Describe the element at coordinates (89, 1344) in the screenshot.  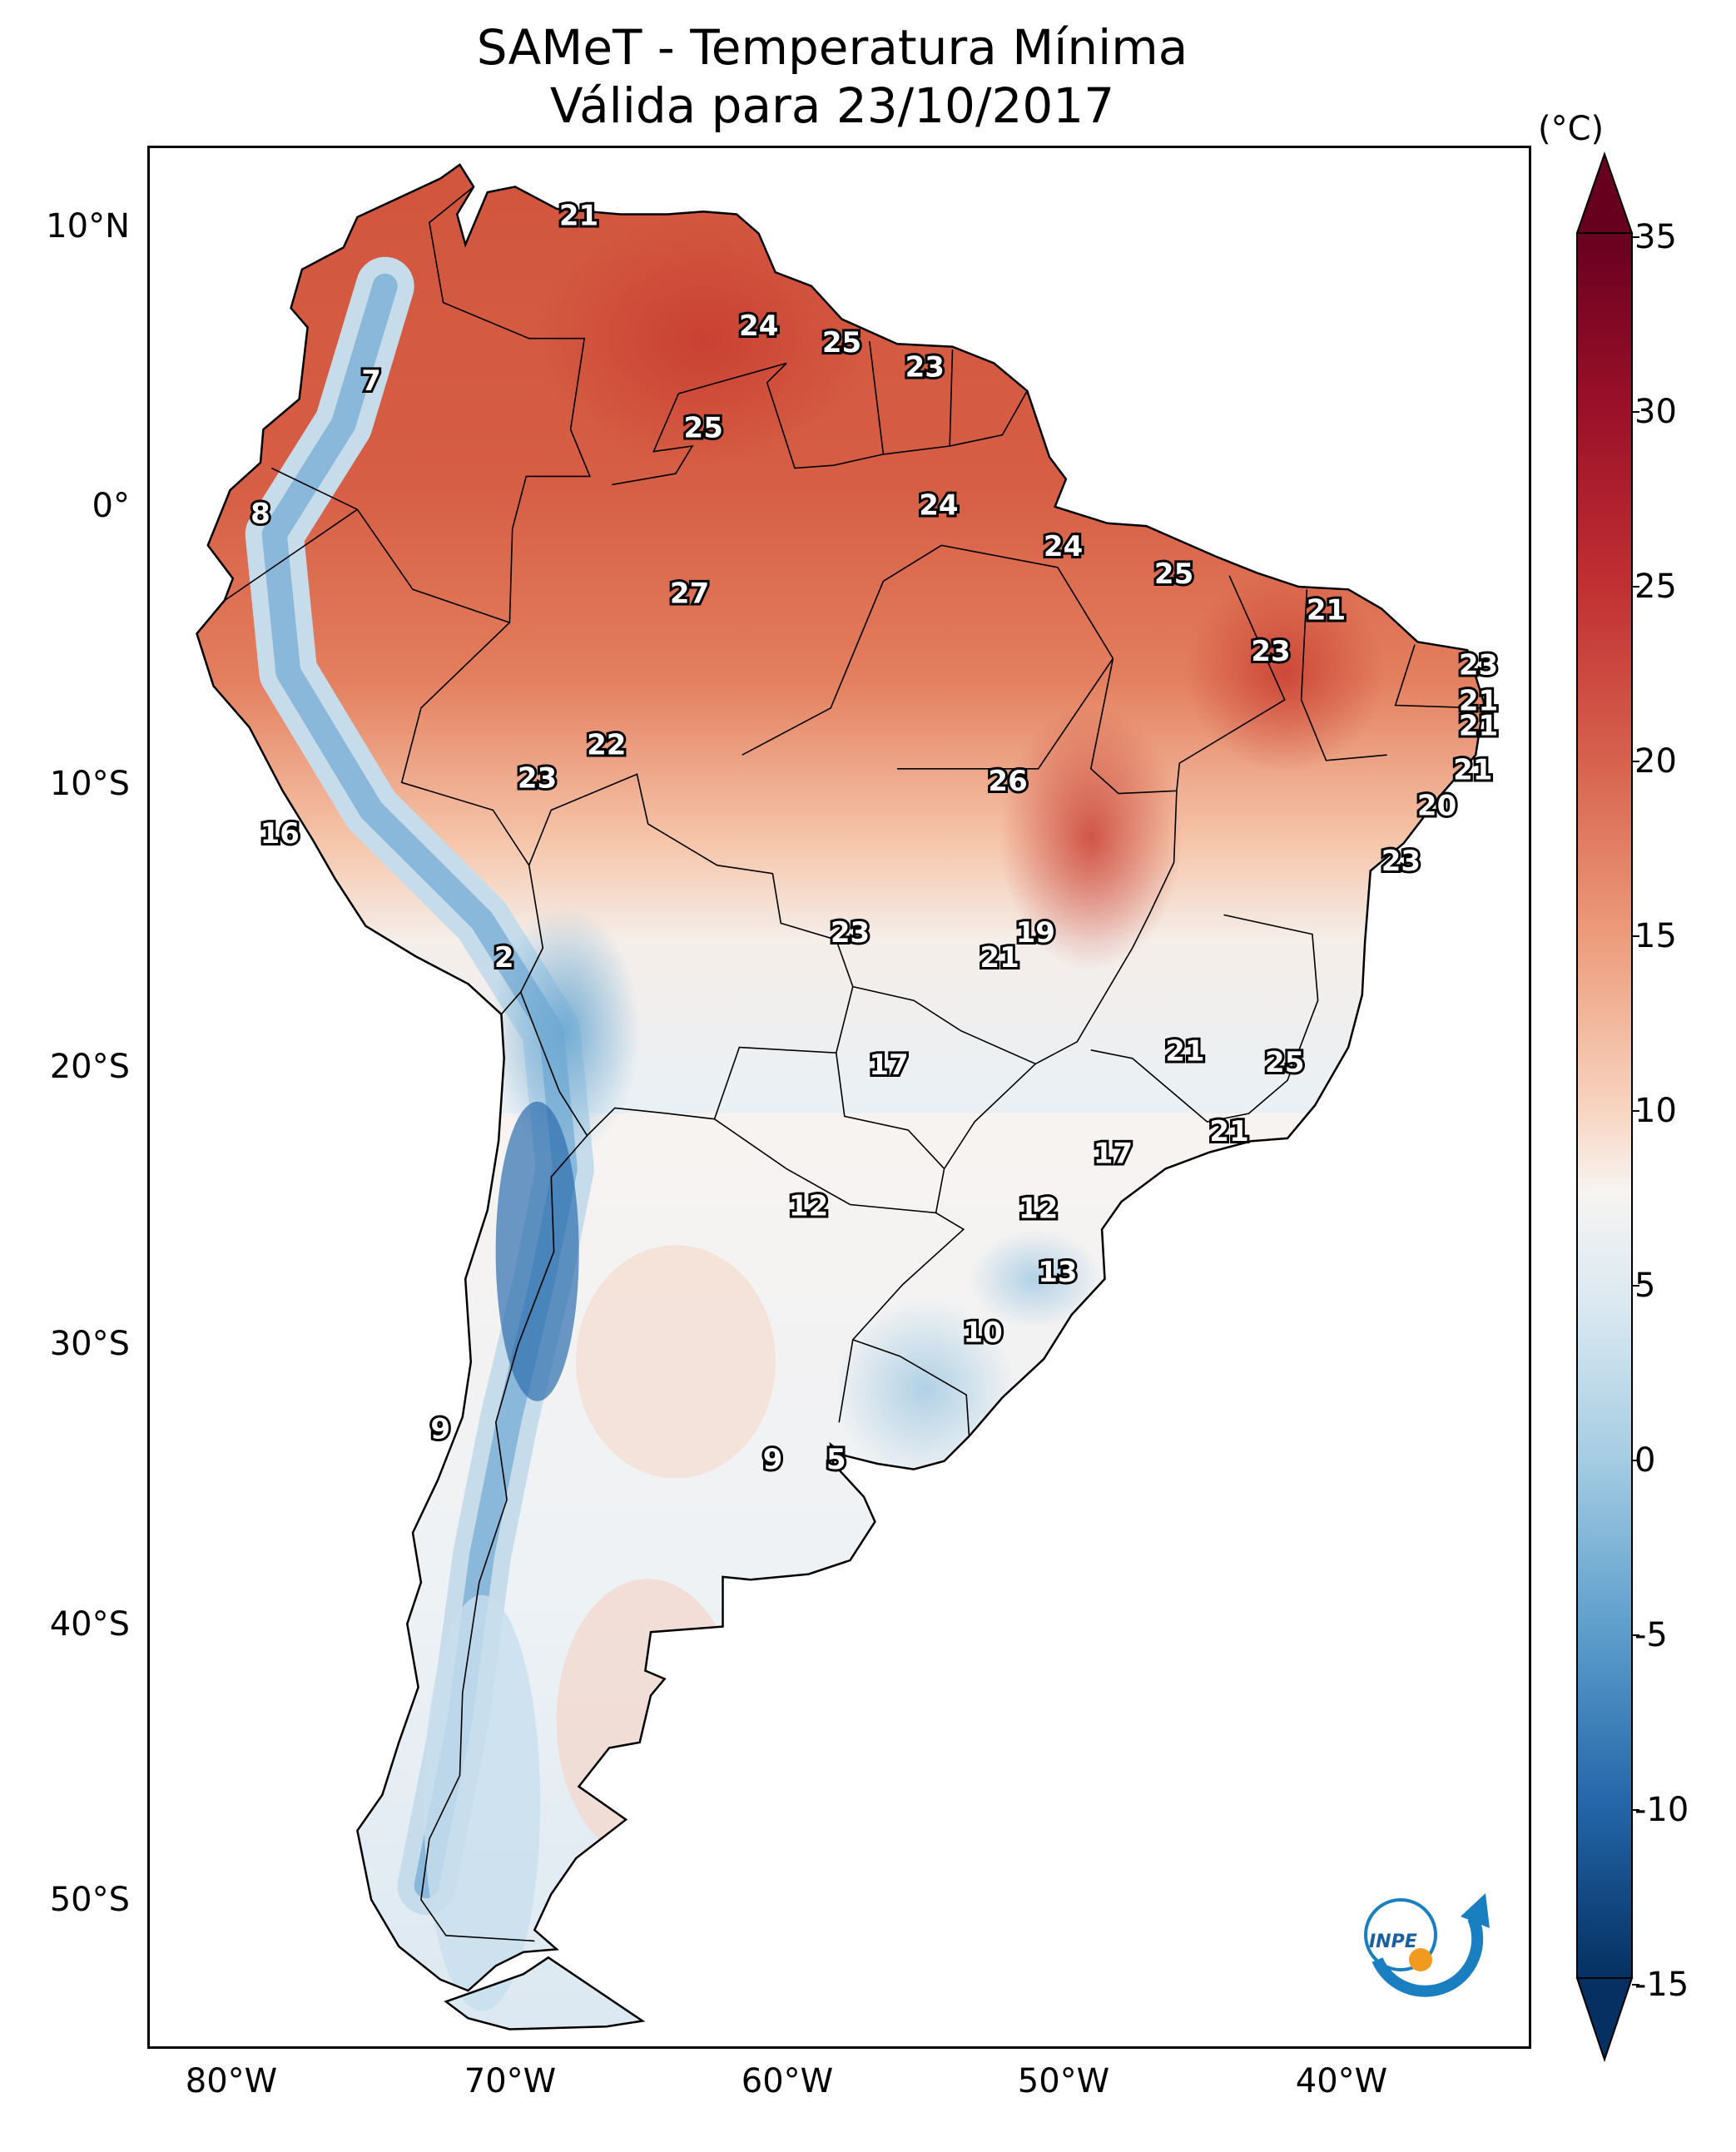
I see `lat-tick-30s: 30°S` at that location.